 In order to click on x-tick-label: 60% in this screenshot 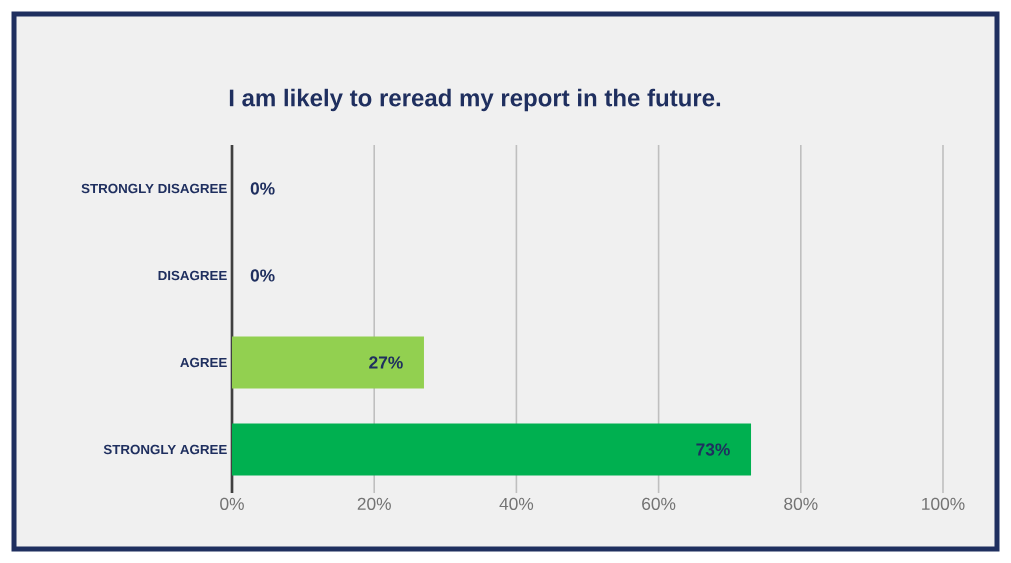, I will do `click(659, 503)`.